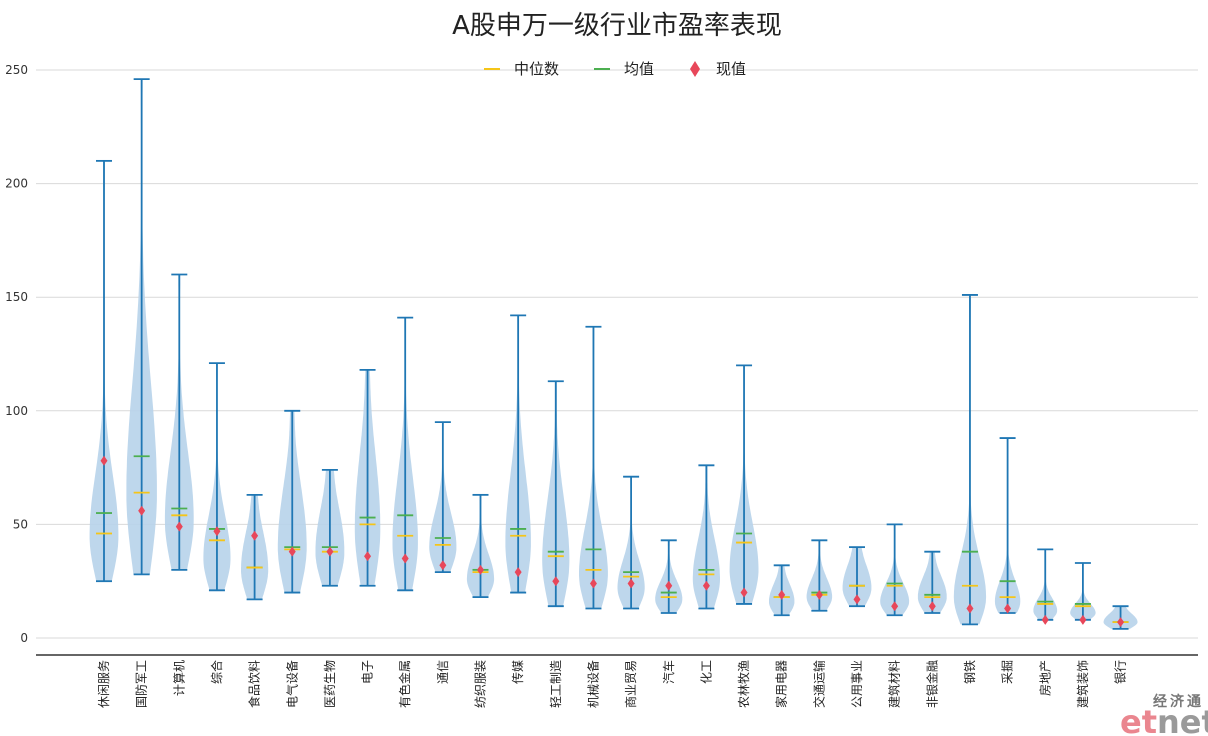  I want to click on x-tick-label: 钢铁, so click(970, 672).